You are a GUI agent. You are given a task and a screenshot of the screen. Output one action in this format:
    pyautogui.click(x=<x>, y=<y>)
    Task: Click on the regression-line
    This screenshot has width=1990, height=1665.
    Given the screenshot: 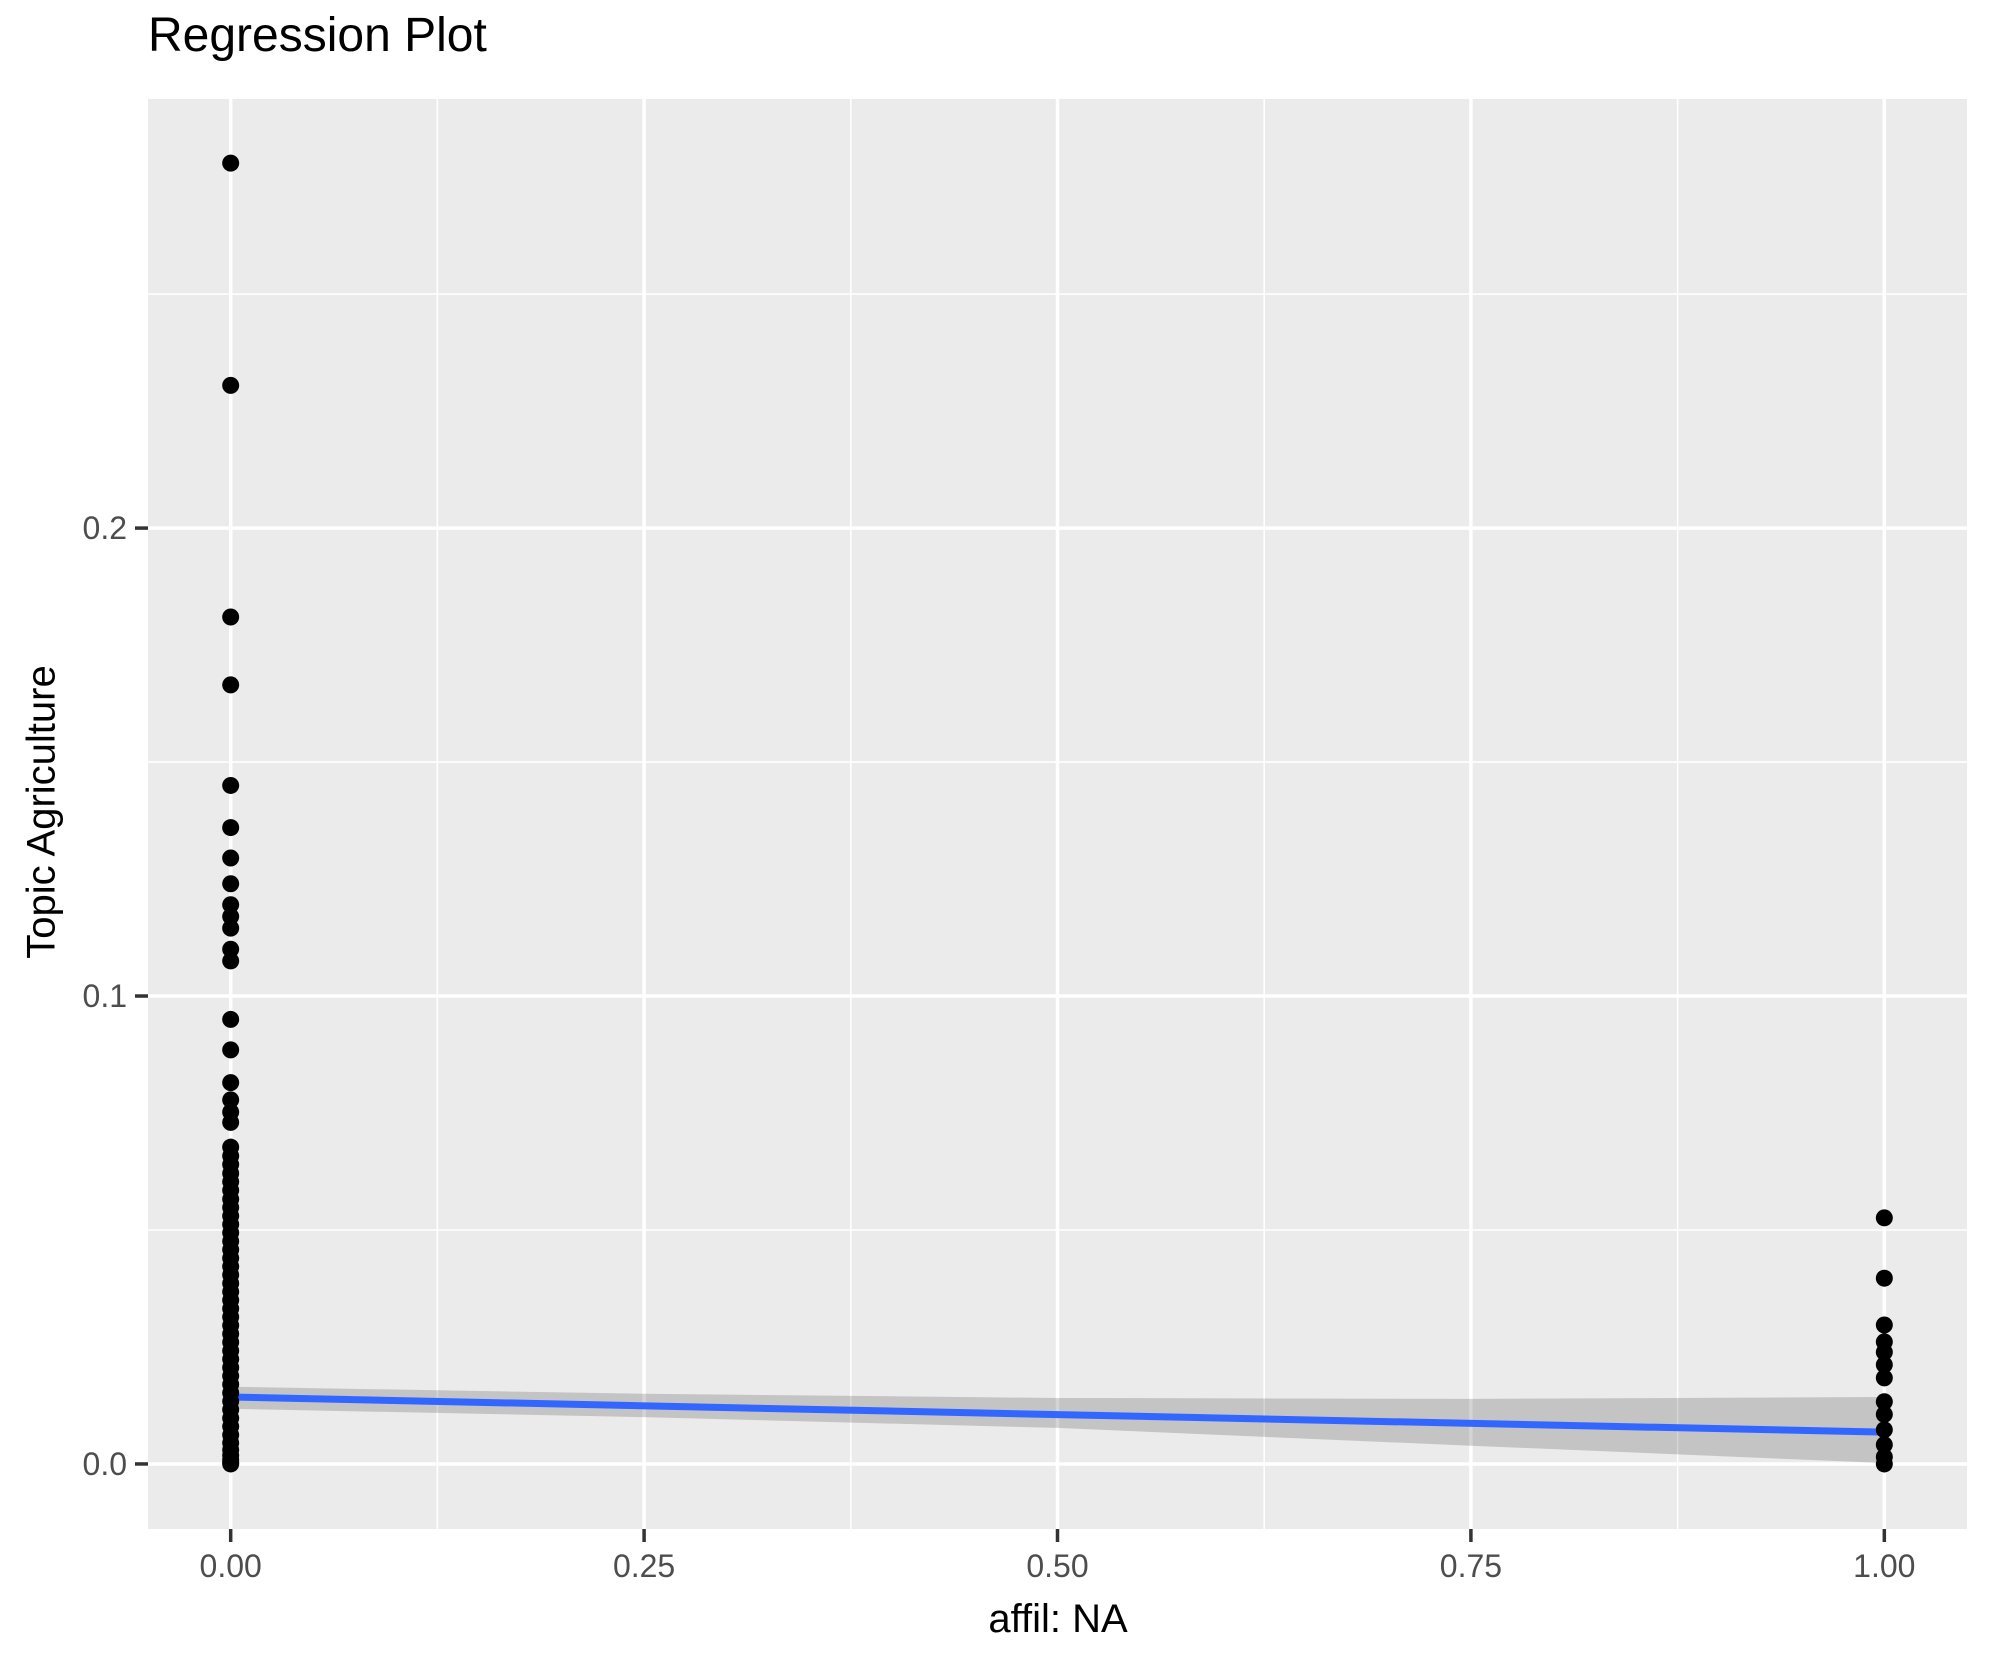 What is the action you would take?
    pyautogui.click(x=1057, y=1414)
    